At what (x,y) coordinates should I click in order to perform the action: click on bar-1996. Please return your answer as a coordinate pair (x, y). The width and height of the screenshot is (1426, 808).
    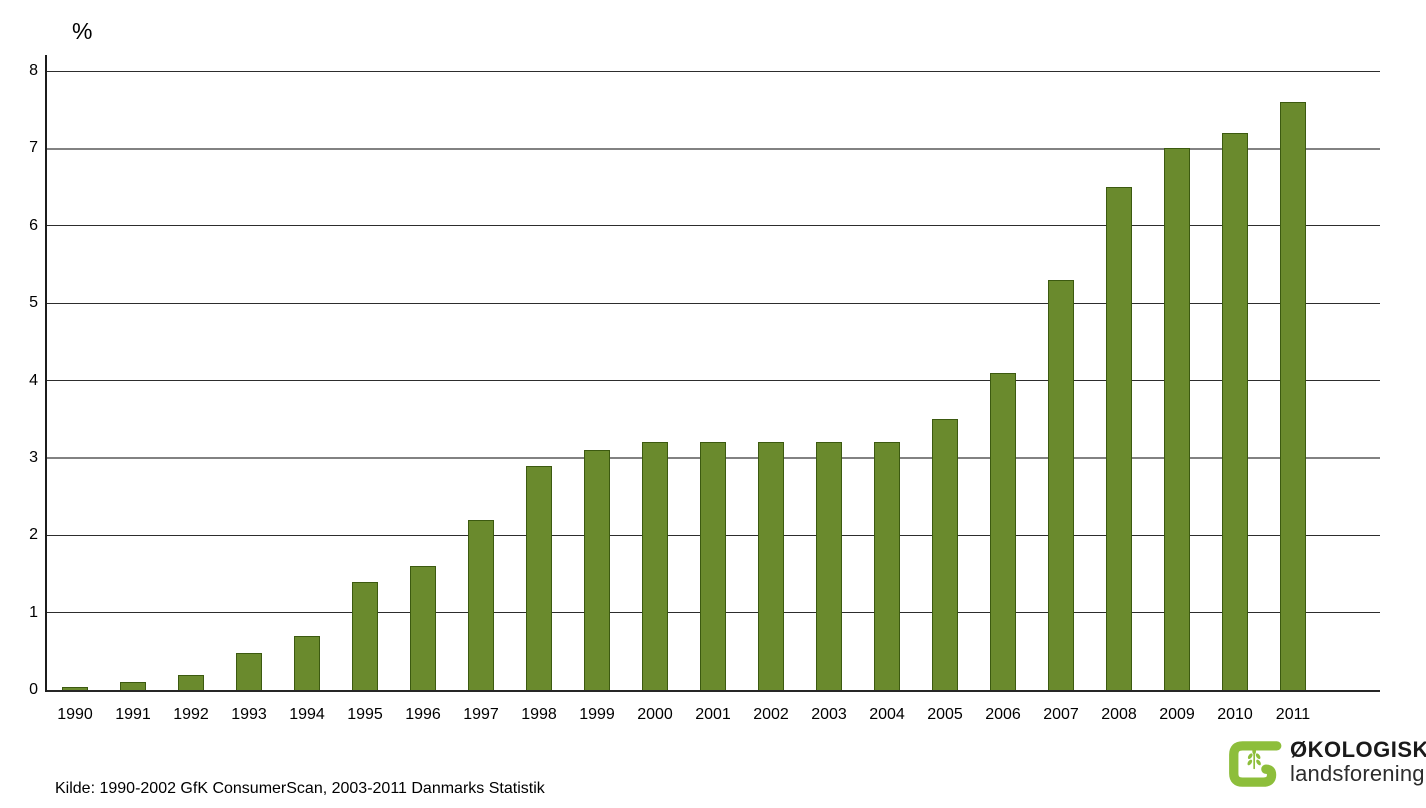
    Looking at the image, I should click on (423, 628).